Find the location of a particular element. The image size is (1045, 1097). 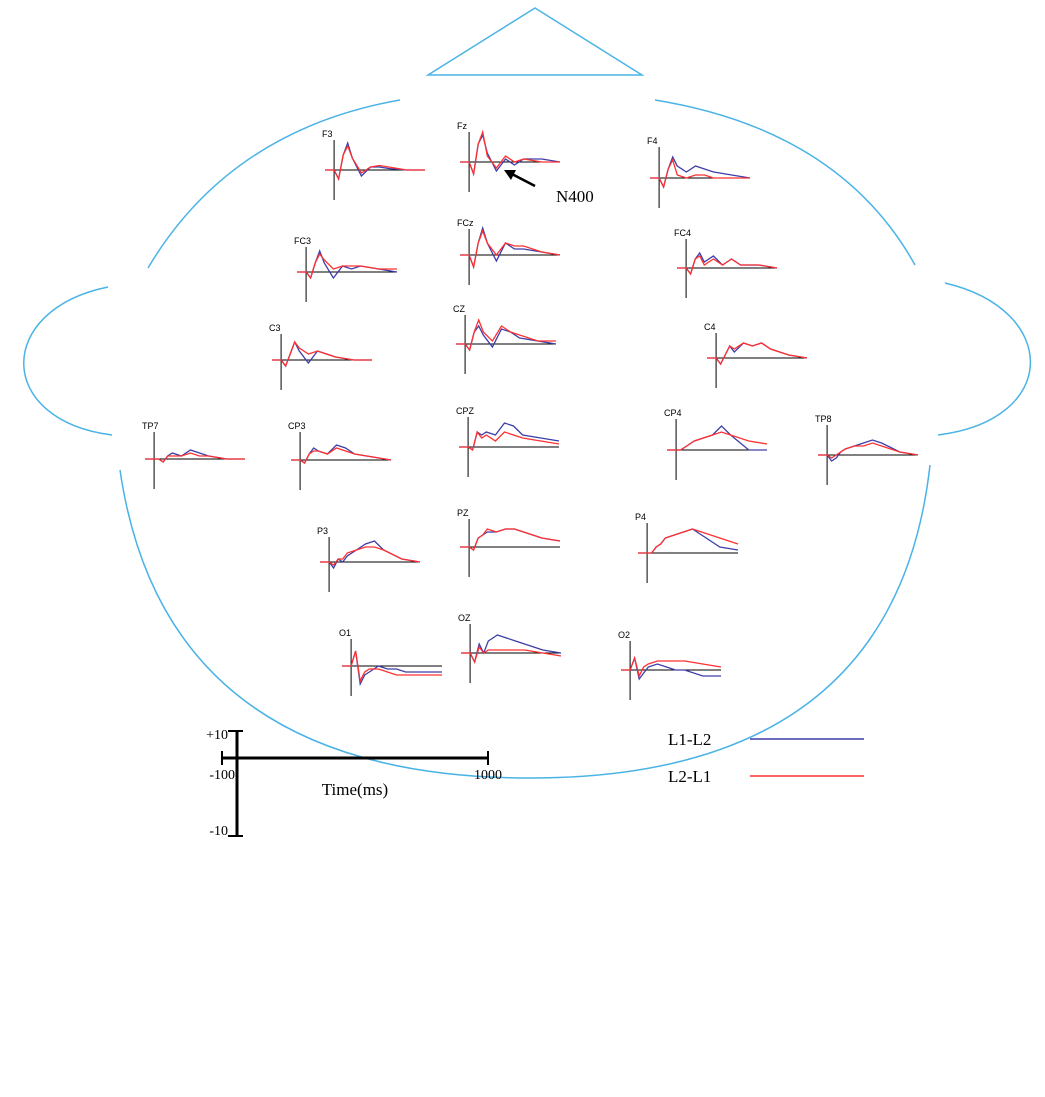

electrode-label: F4 is located at coordinates (652, 141).